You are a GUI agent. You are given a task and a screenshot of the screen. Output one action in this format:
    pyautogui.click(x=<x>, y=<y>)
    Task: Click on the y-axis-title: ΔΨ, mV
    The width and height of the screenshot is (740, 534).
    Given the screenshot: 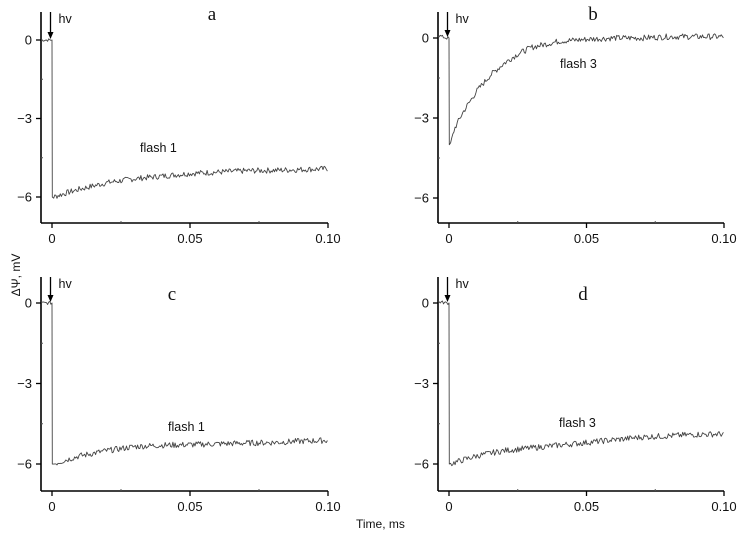 What is the action you would take?
    pyautogui.click(x=16, y=275)
    